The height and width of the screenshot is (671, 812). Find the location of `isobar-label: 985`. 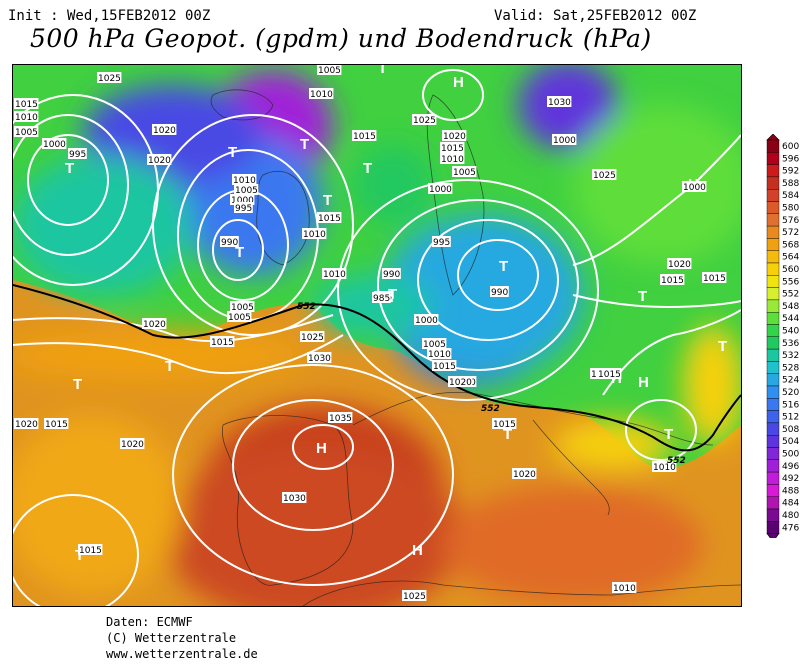

isobar-label: 985 is located at coordinates (381, 299).